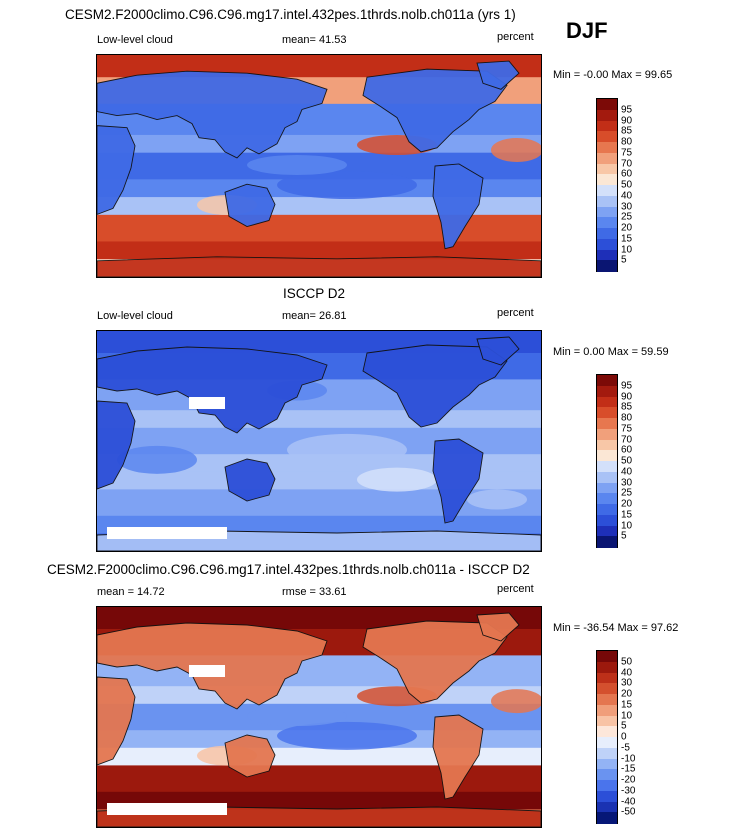 The image size is (732, 832). What do you see at coordinates (624, 737) in the screenshot?
I see `colorbar-tick-label: 0` at bounding box center [624, 737].